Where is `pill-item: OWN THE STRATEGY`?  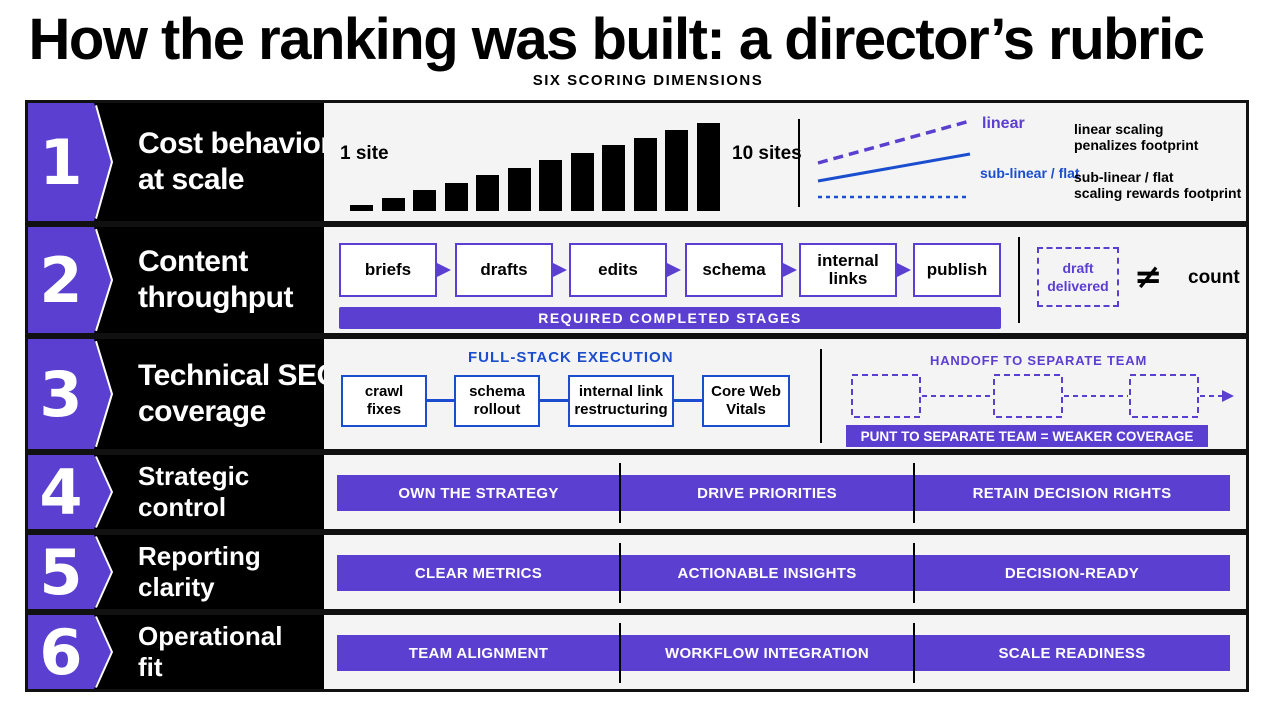 pill-item: OWN THE STRATEGY is located at coordinates (478, 493).